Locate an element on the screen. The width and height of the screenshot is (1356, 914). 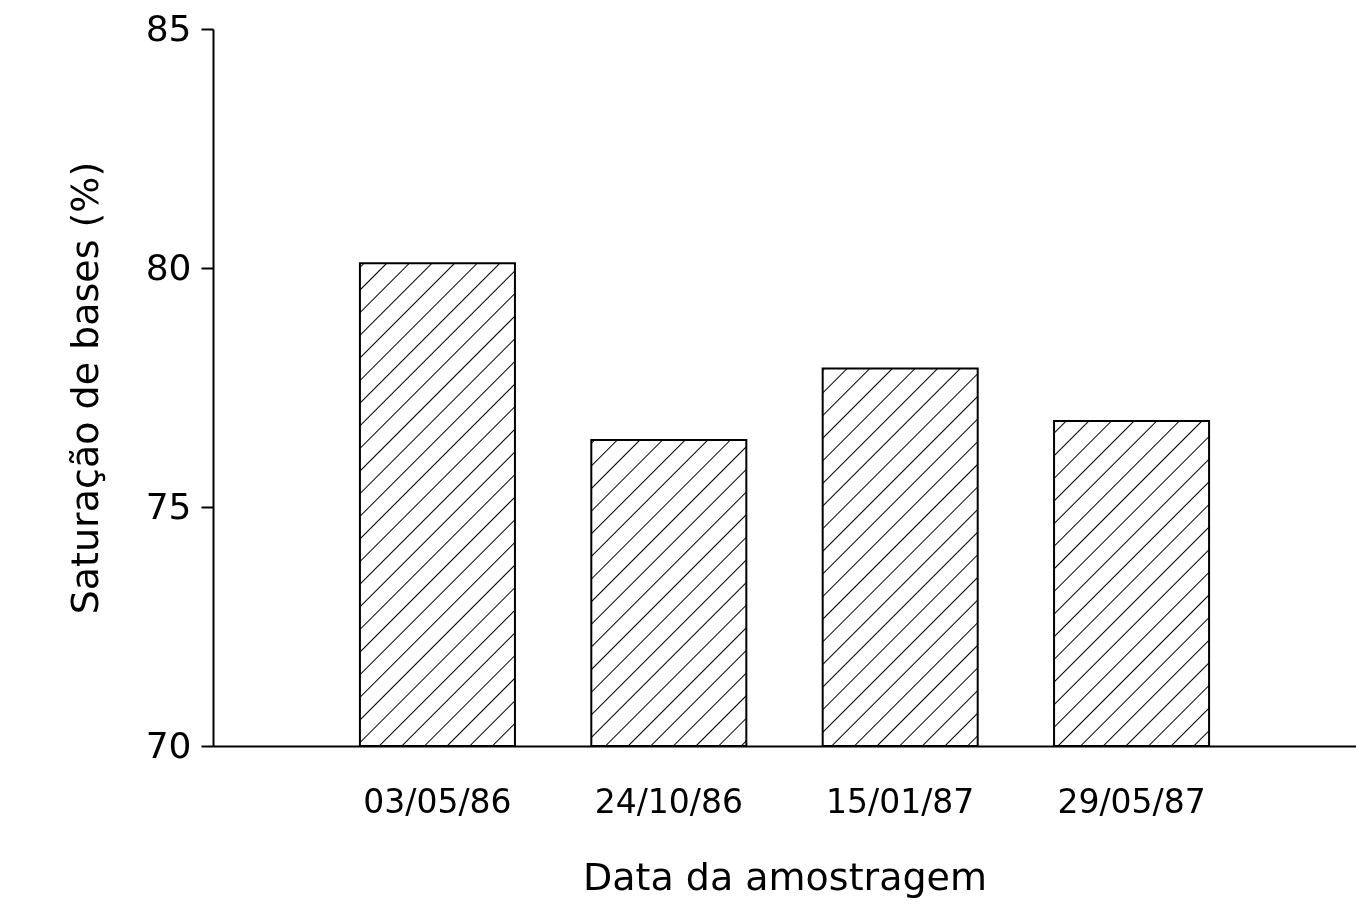
y-tick-label: 75 is located at coordinates (168, 506).